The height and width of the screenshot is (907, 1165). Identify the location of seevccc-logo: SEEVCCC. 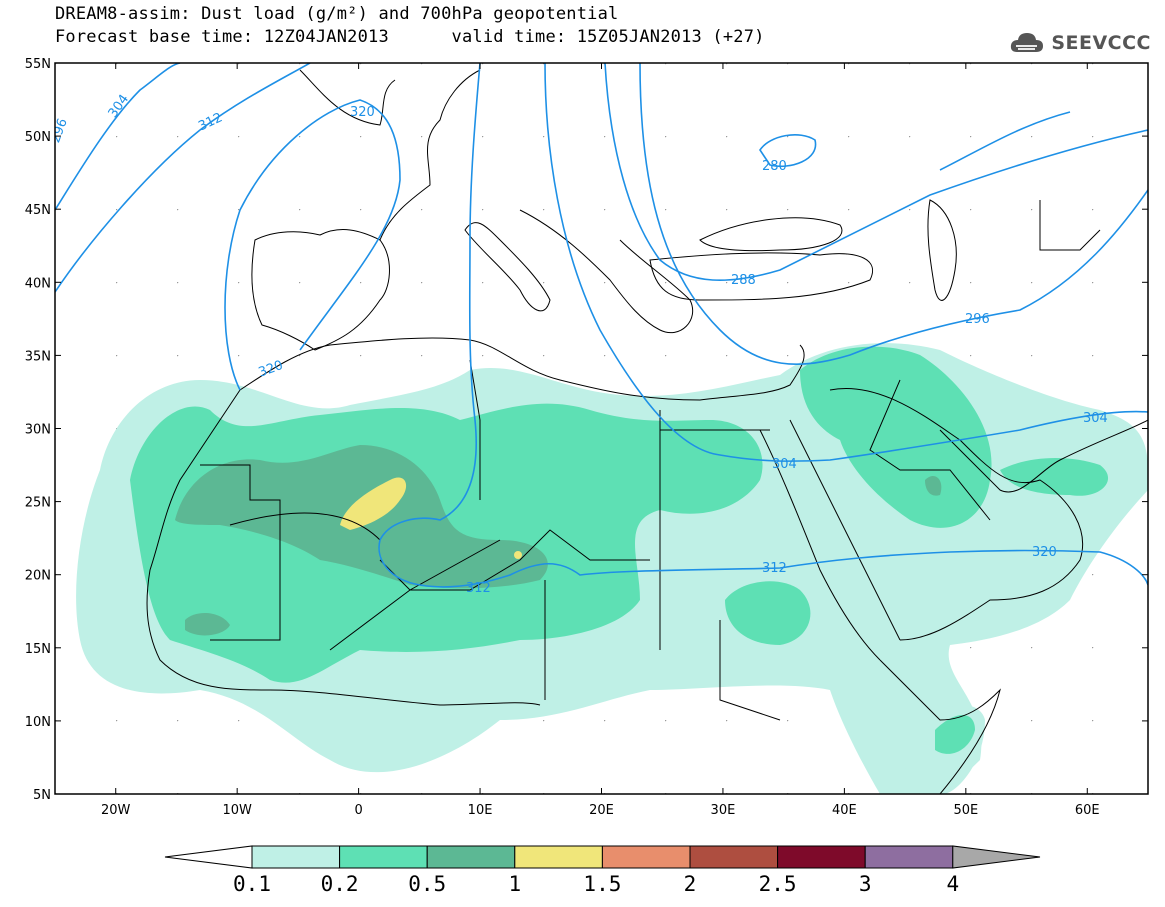
(1080, 43).